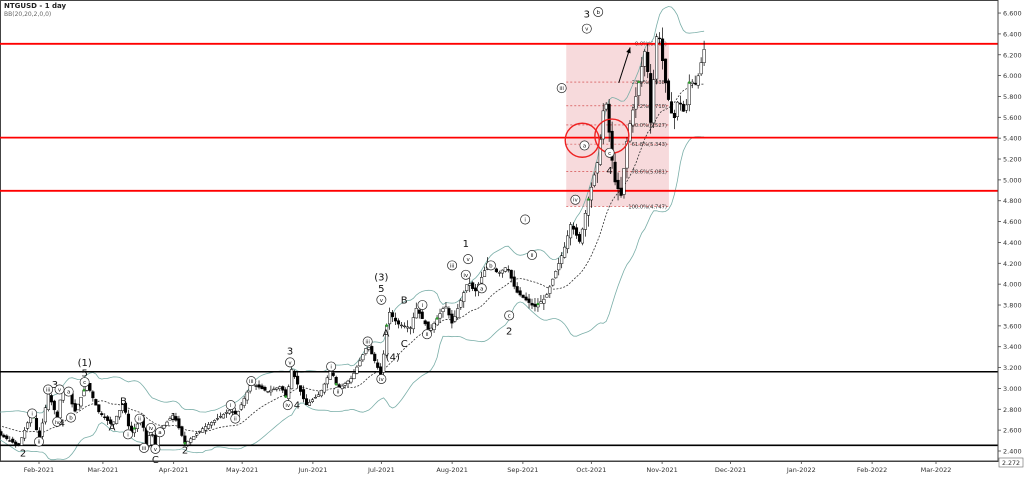 The height and width of the screenshot is (483, 1024). Describe the element at coordinates (624, 65) in the screenshot. I see `forecast-arrow-line` at that location.